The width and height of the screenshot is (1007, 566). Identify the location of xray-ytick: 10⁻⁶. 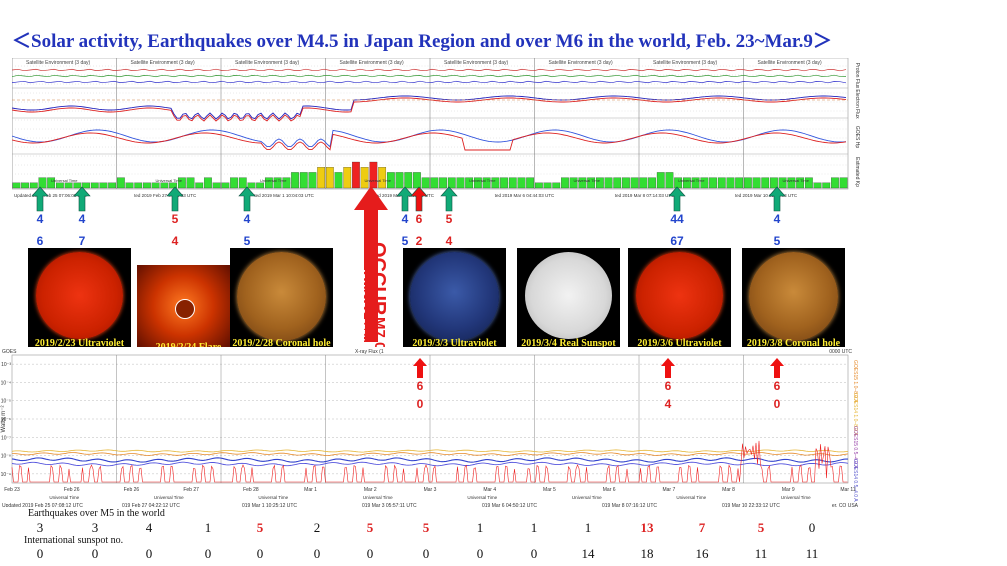
(6, 420).